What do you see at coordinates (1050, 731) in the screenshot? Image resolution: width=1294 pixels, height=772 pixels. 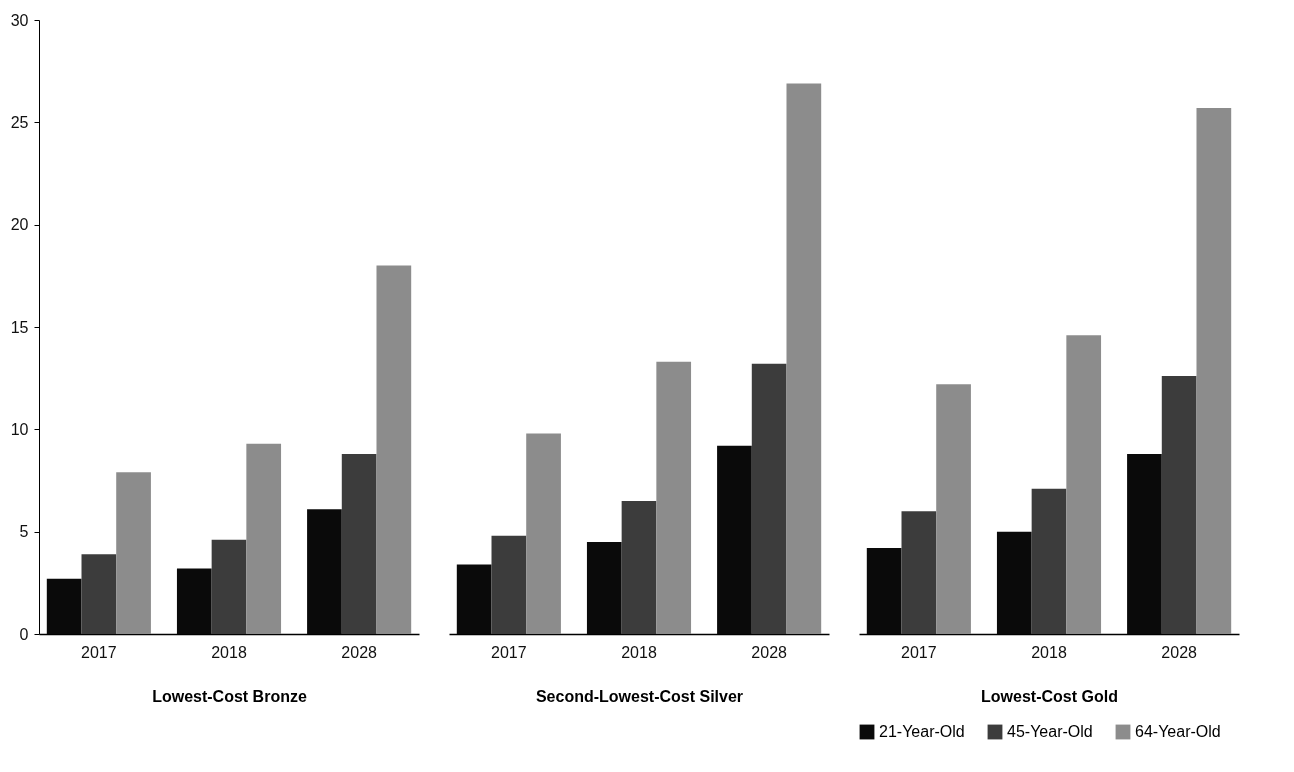 I see `legend-label: 45-Year-Old` at bounding box center [1050, 731].